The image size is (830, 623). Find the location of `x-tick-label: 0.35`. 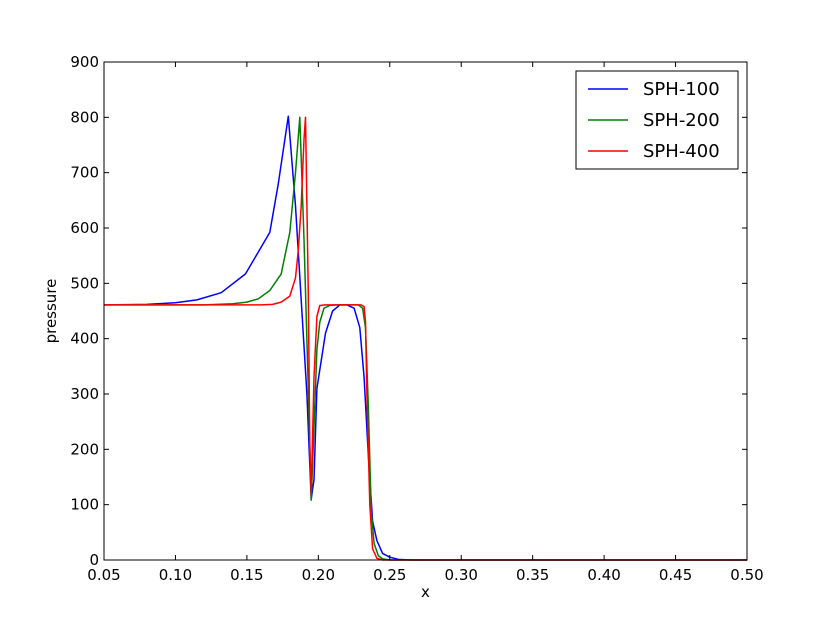

x-tick-label: 0.35 is located at coordinates (532, 575).